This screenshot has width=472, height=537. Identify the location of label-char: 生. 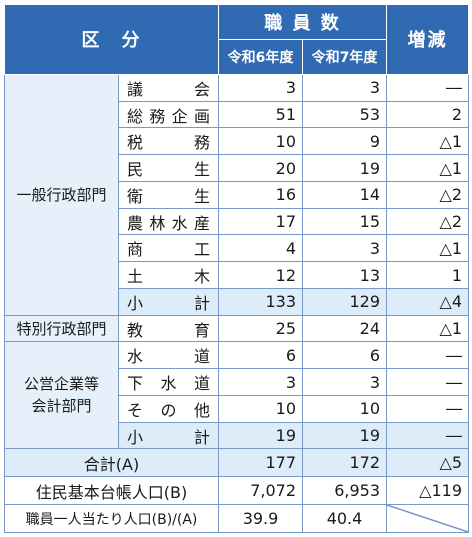
(201, 196).